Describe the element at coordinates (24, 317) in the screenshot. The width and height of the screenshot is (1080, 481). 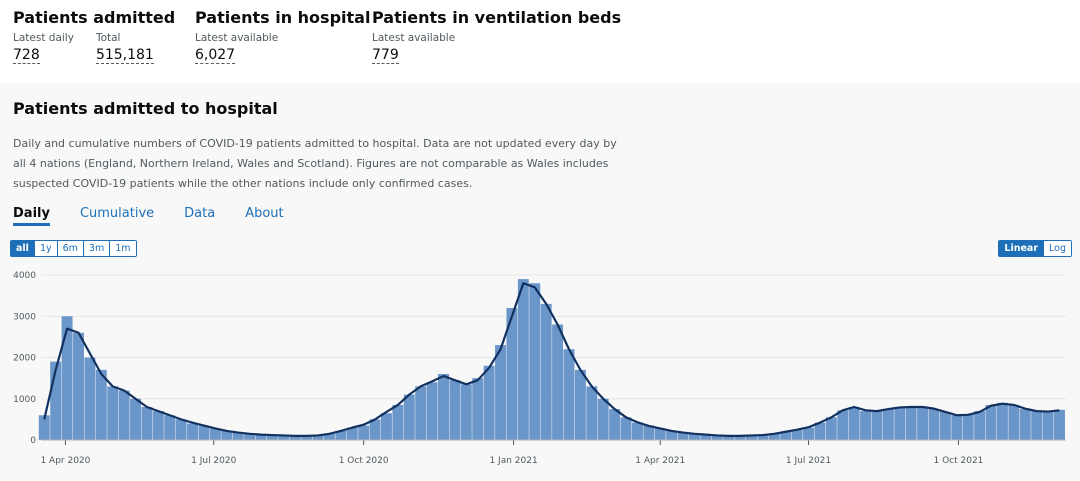
I see `y-tick-label: 3000` at that location.